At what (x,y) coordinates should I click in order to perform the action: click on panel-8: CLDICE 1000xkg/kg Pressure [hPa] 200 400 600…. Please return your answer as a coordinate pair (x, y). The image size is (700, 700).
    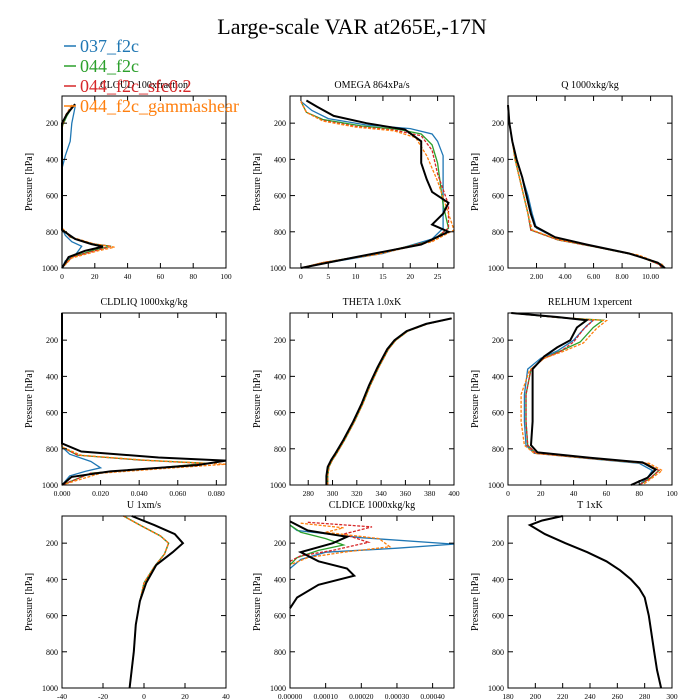
    Looking at the image, I should click on (353, 600).